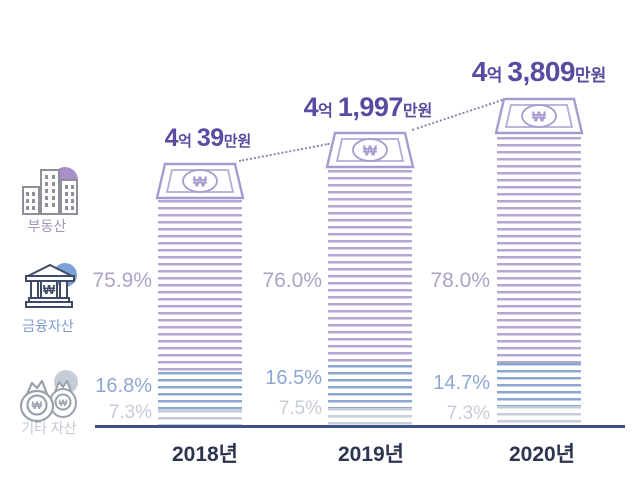 The height and width of the screenshot is (478, 640). What do you see at coordinates (48, 326) in the screenshot?
I see `legend-label-financial-assets: 금융자산` at bounding box center [48, 326].